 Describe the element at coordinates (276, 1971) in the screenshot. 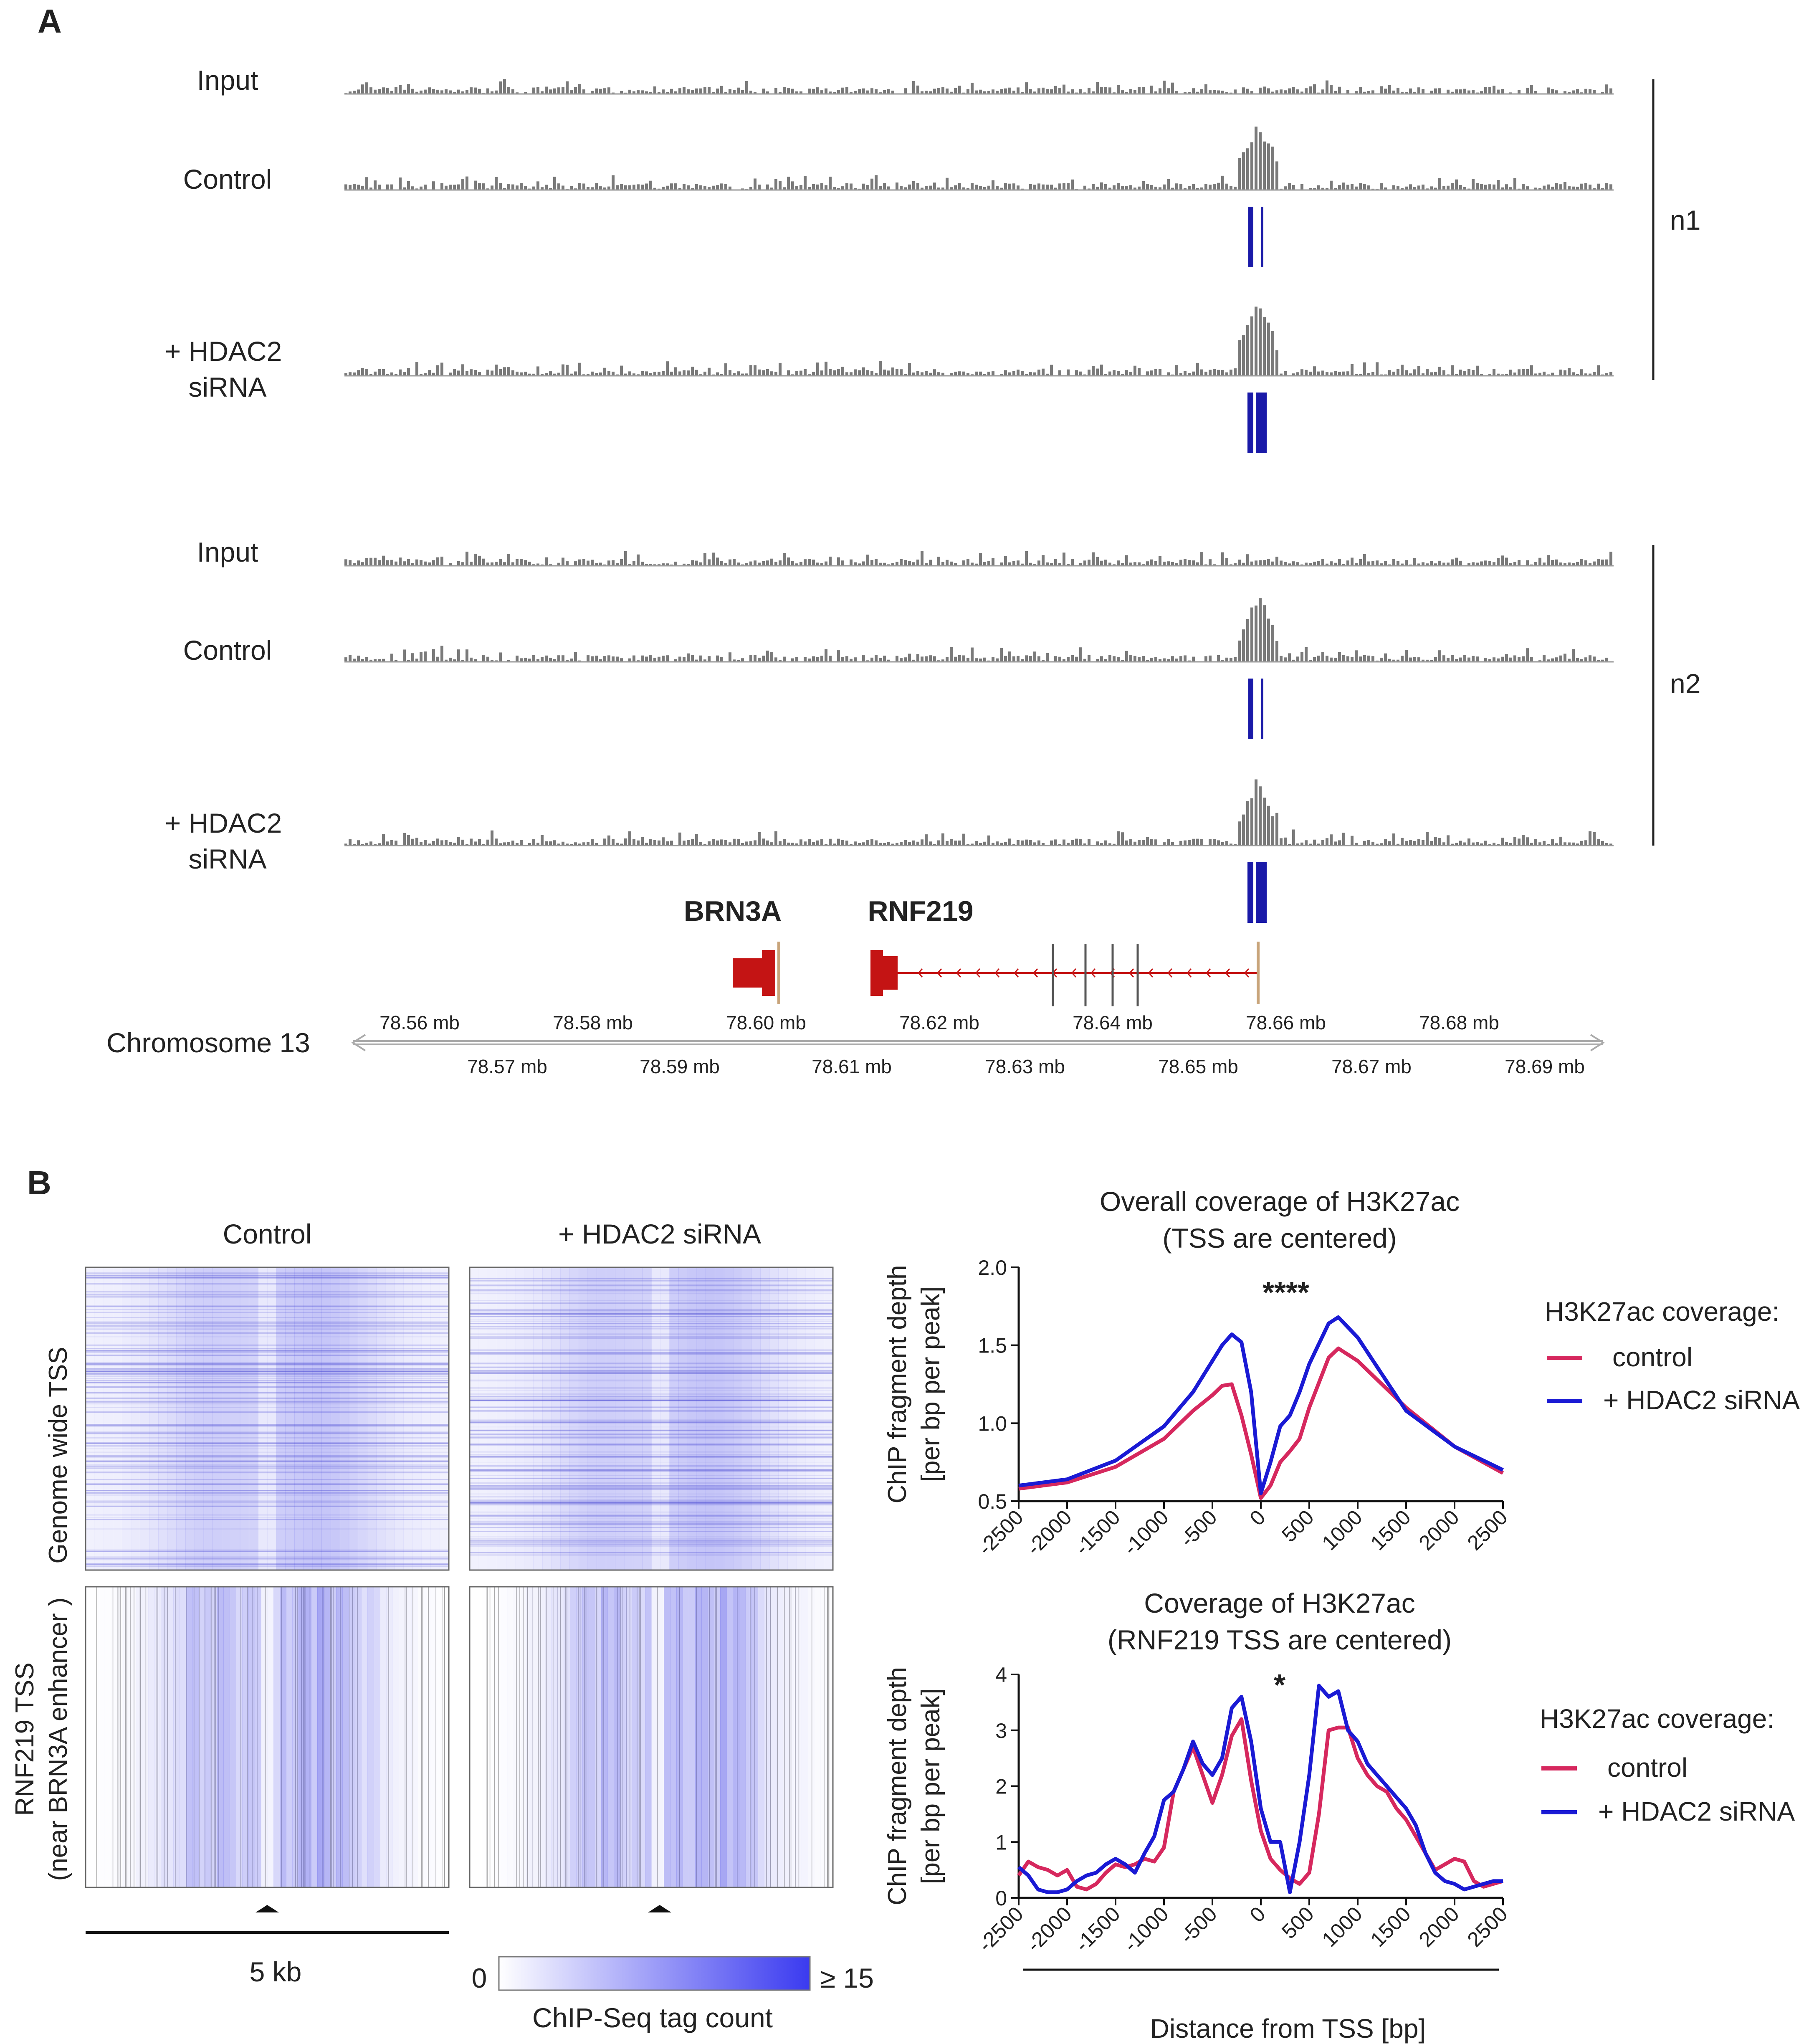

I see `scale-label: 5 kb` at that location.